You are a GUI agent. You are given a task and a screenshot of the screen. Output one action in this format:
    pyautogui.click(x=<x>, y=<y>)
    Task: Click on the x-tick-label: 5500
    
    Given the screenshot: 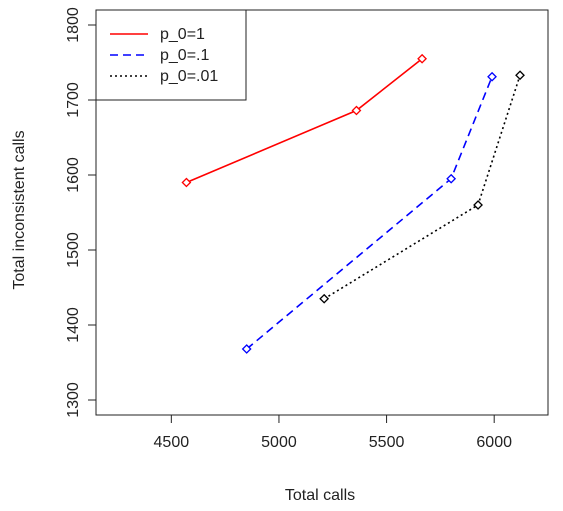 What is the action you would take?
    pyautogui.click(x=387, y=442)
    